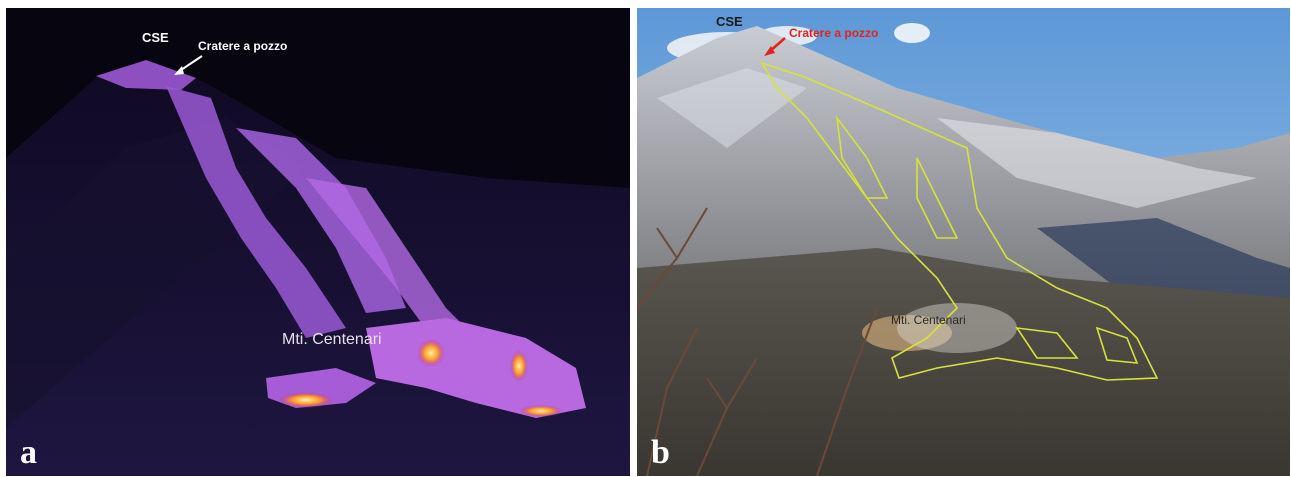 The width and height of the screenshot is (1291, 477). What do you see at coordinates (660, 452) in the screenshot?
I see `panel-letter: b` at bounding box center [660, 452].